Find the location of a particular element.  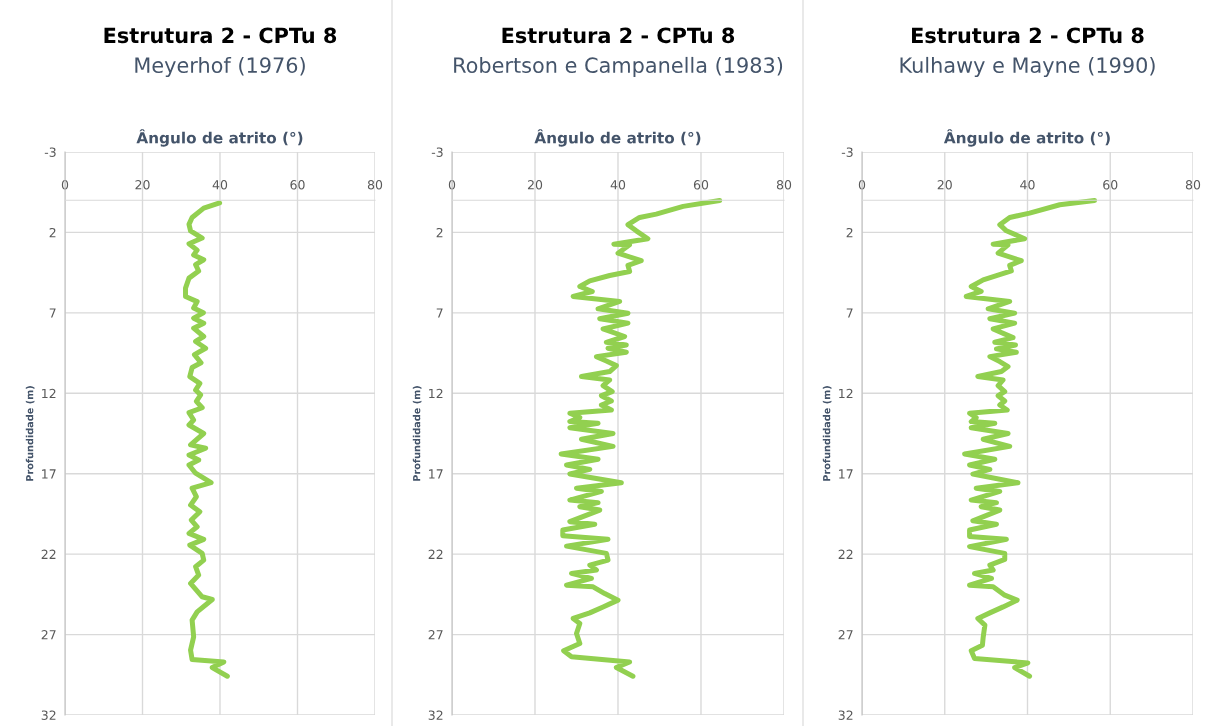

chart-subtitle: Robertson e Campanella (1983) is located at coordinates (618, 67).